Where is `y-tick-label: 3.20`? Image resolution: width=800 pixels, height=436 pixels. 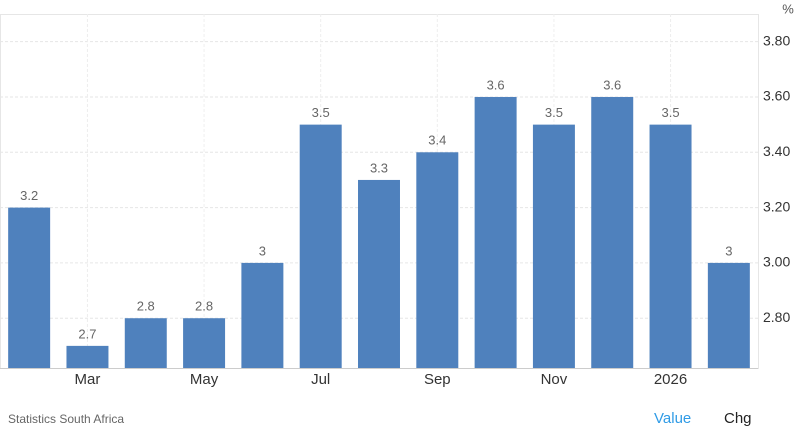 y-tick-label: 3.20 is located at coordinates (776, 206).